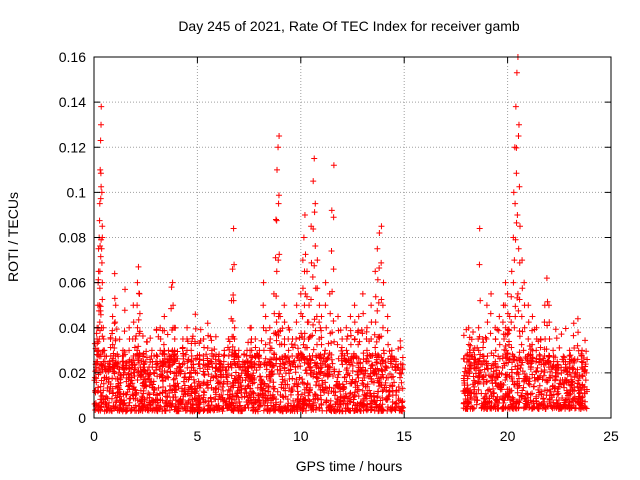  I want to click on x-tick-label: 15, so click(404, 436).